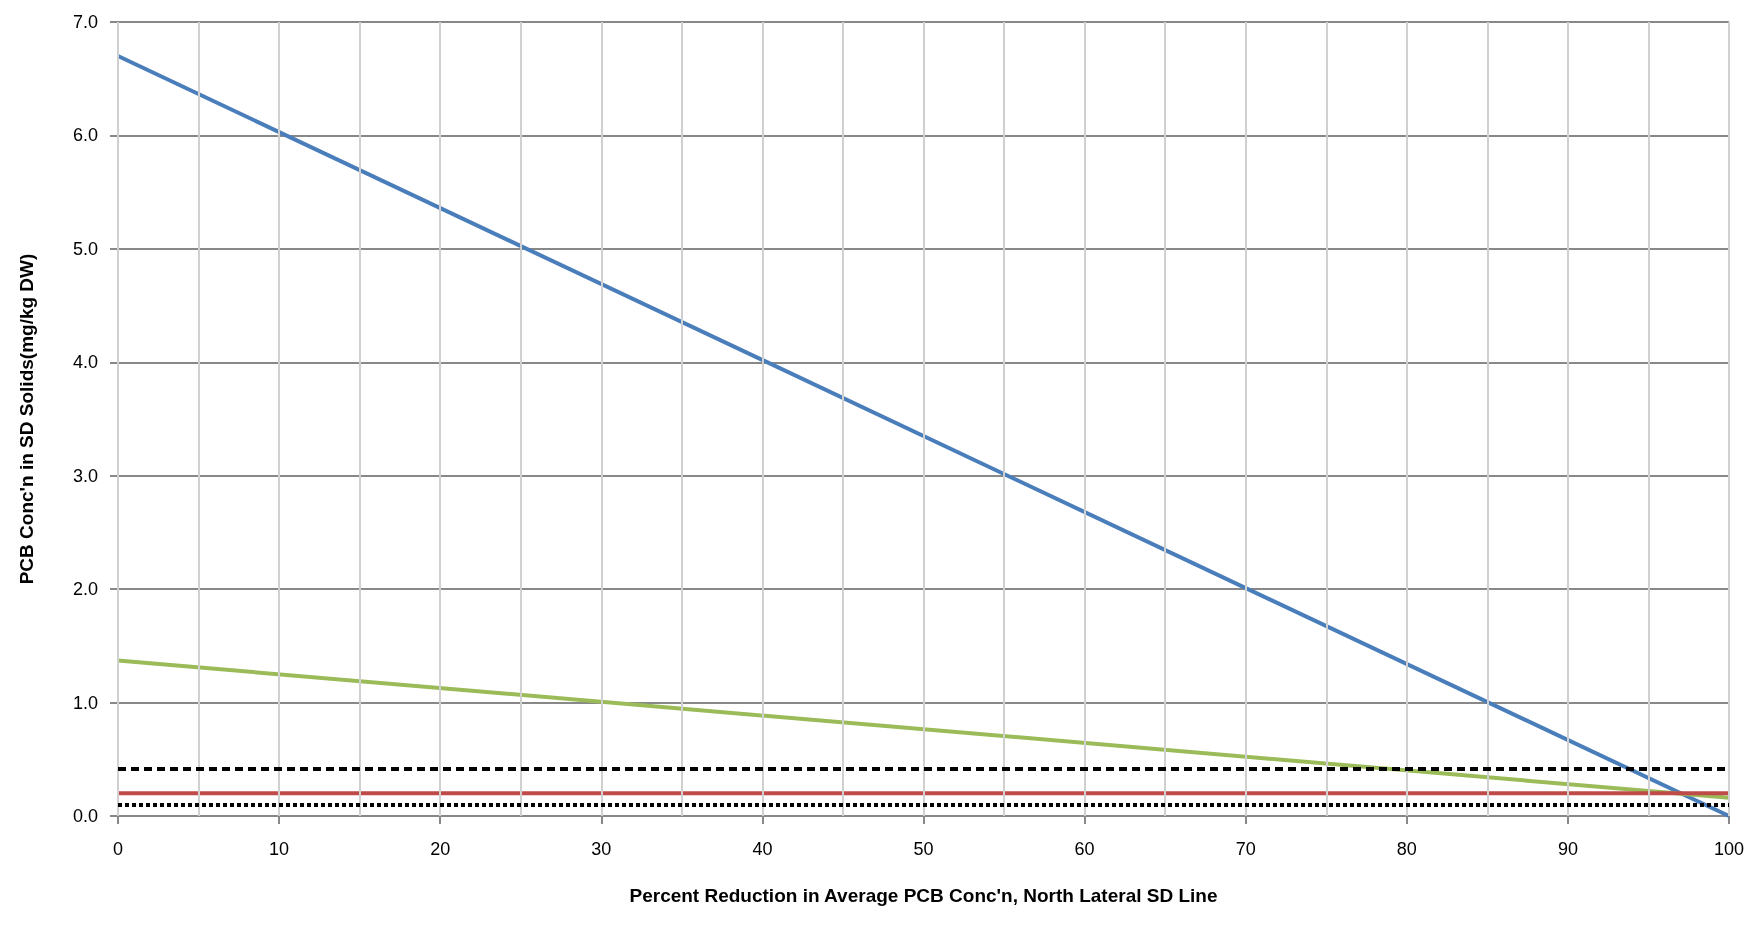  What do you see at coordinates (85, 475) in the screenshot?
I see `y-tick-label: 3.0` at bounding box center [85, 475].